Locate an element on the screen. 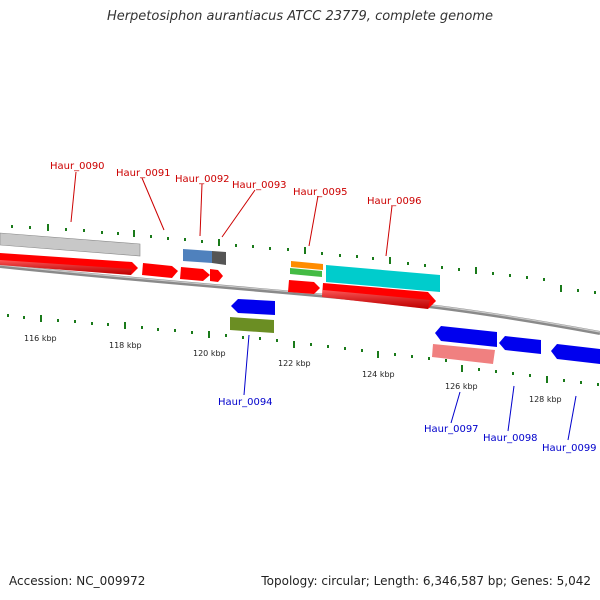 Image resolution: width=600 pixels, height=600 pixels. forward-red-arrows is located at coordinates (218, 281).